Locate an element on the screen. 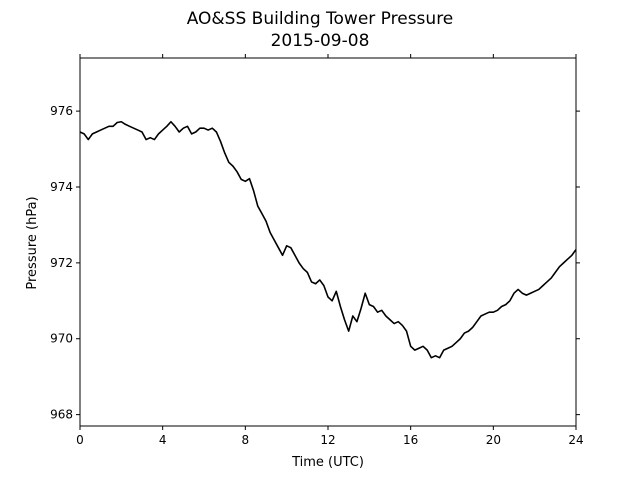 Image resolution: width=640 pixels, height=480 pixels. x-tick-label: 16 is located at coordinates (410, 440).